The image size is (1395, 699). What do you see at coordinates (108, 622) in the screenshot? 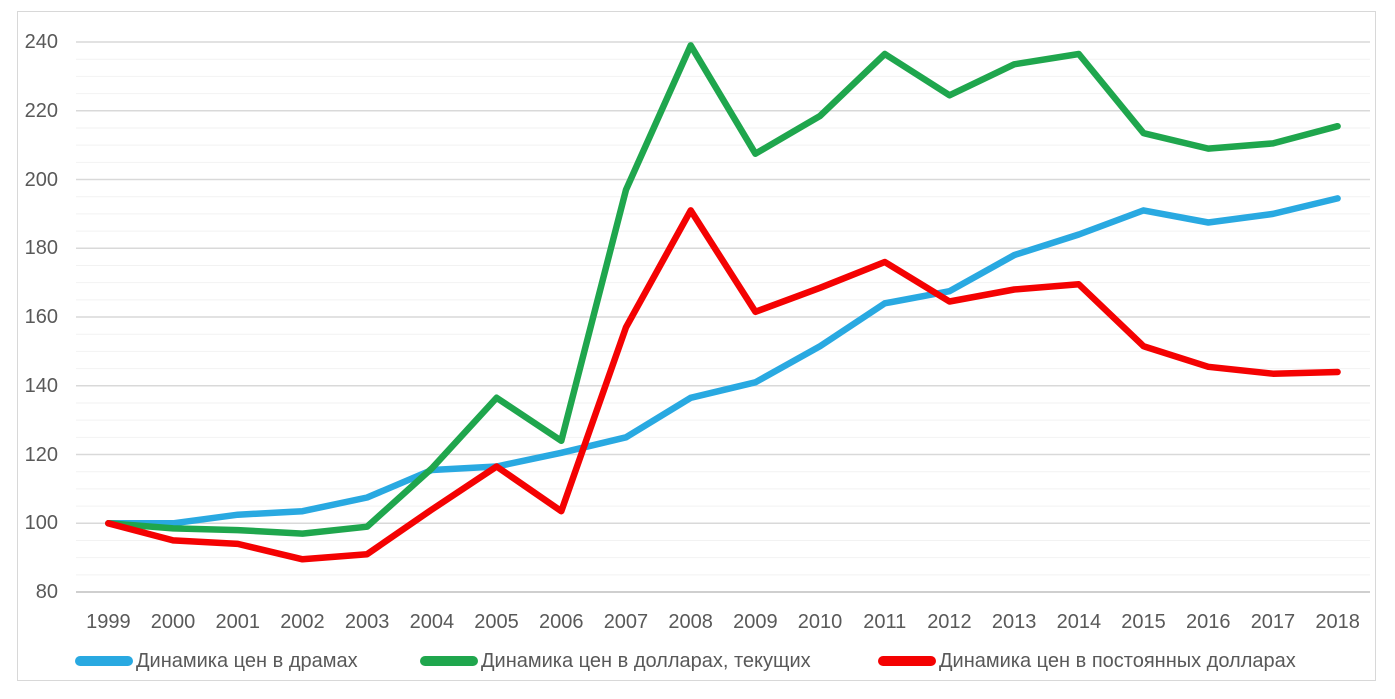
I see `x-tick-label: 1999` at bounding box center [108, 622].